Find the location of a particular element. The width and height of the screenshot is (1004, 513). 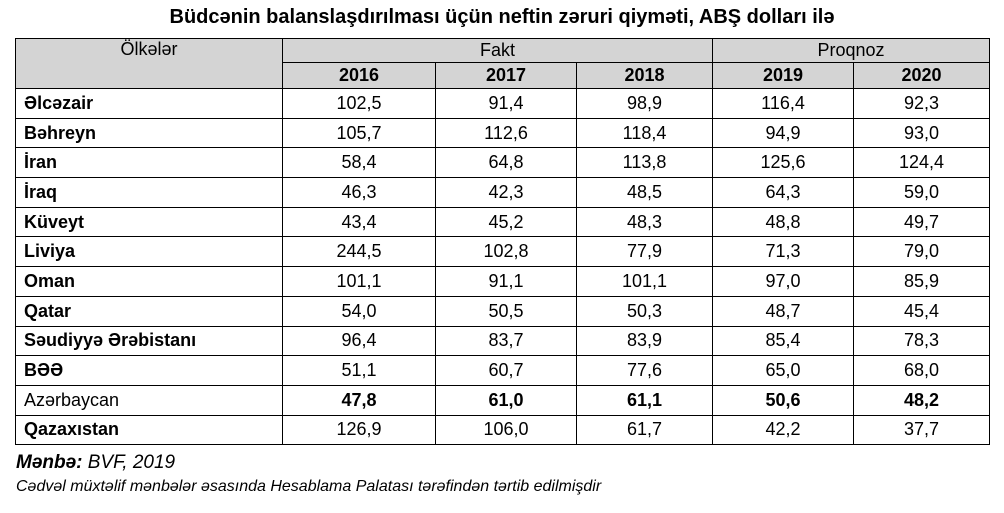

table-row: Azərbaycan 47,8 61,0 61,1 50,6 48,2 is located at coordinates (502, 400).